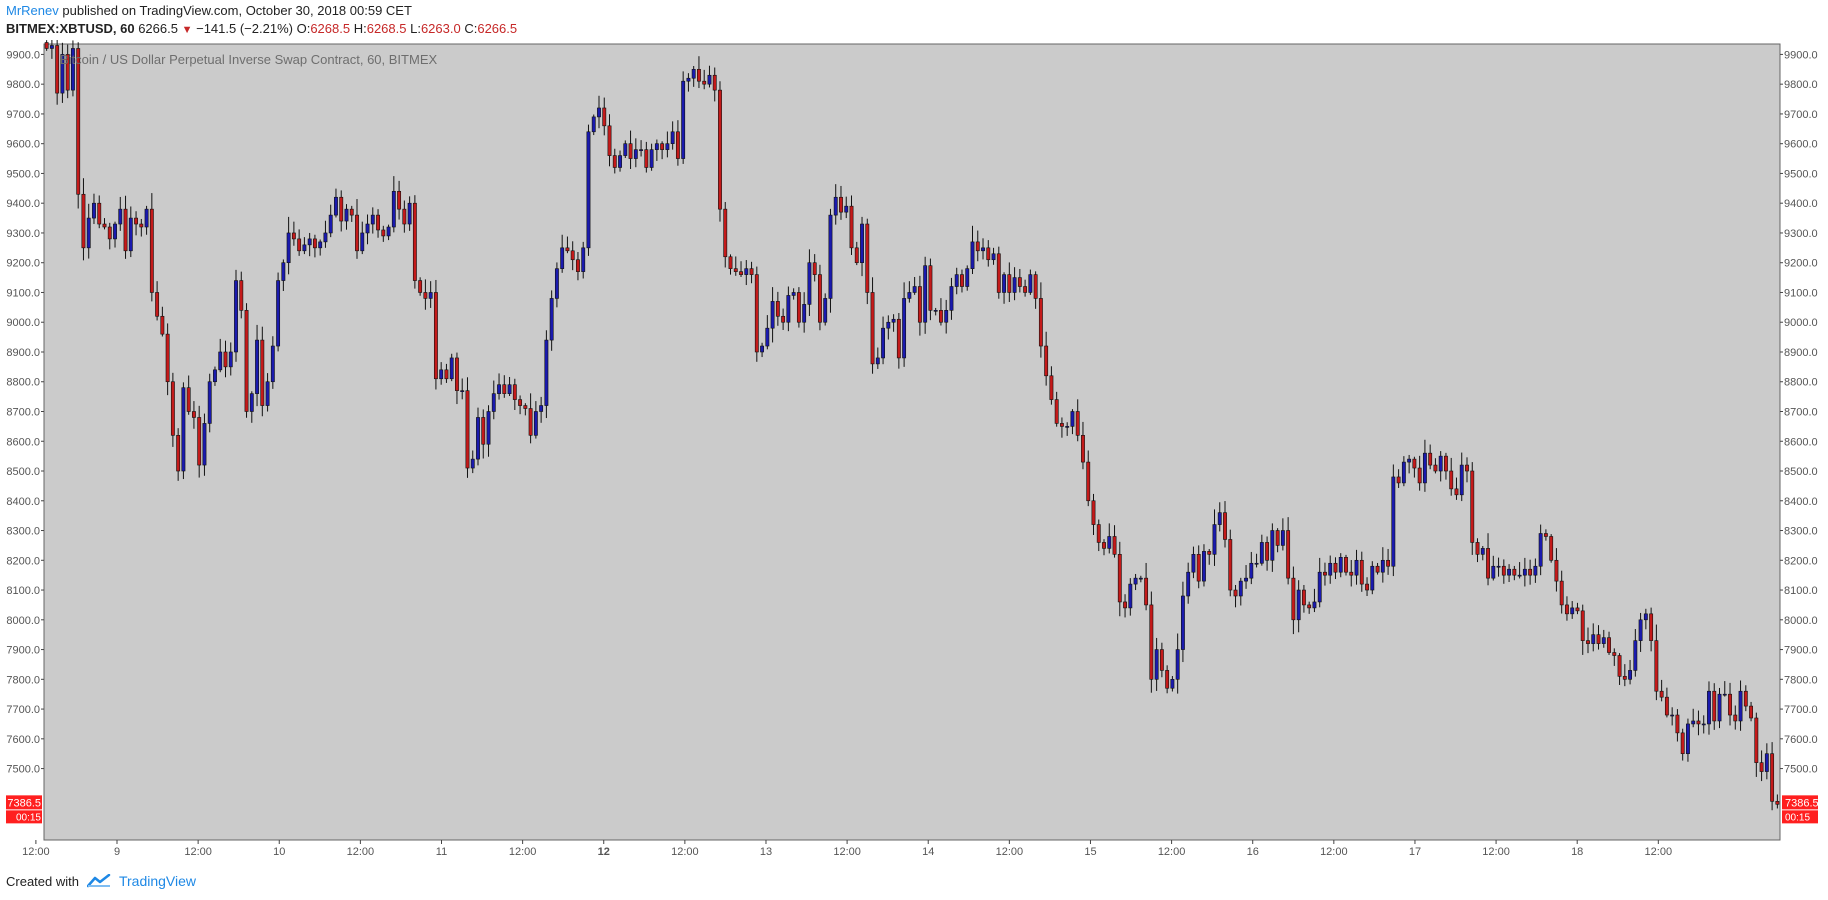 The width and height of the screenshot is (1828, 900). What do you see at coordinates (23, 323) in the screenshot?
I see `y-tick-label: 9000.0` at bounding box center [23, 323].